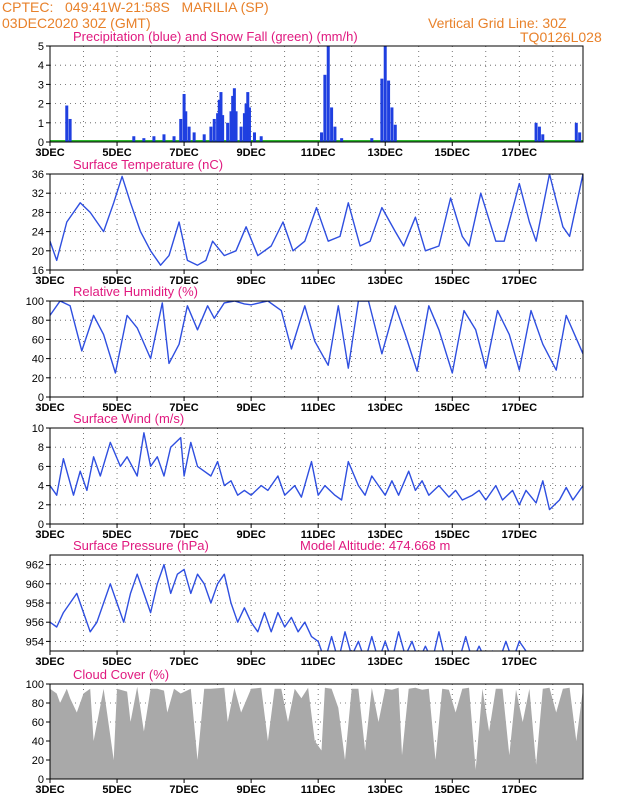  I want to click on y-tick-label: 80, so click(38, 704).